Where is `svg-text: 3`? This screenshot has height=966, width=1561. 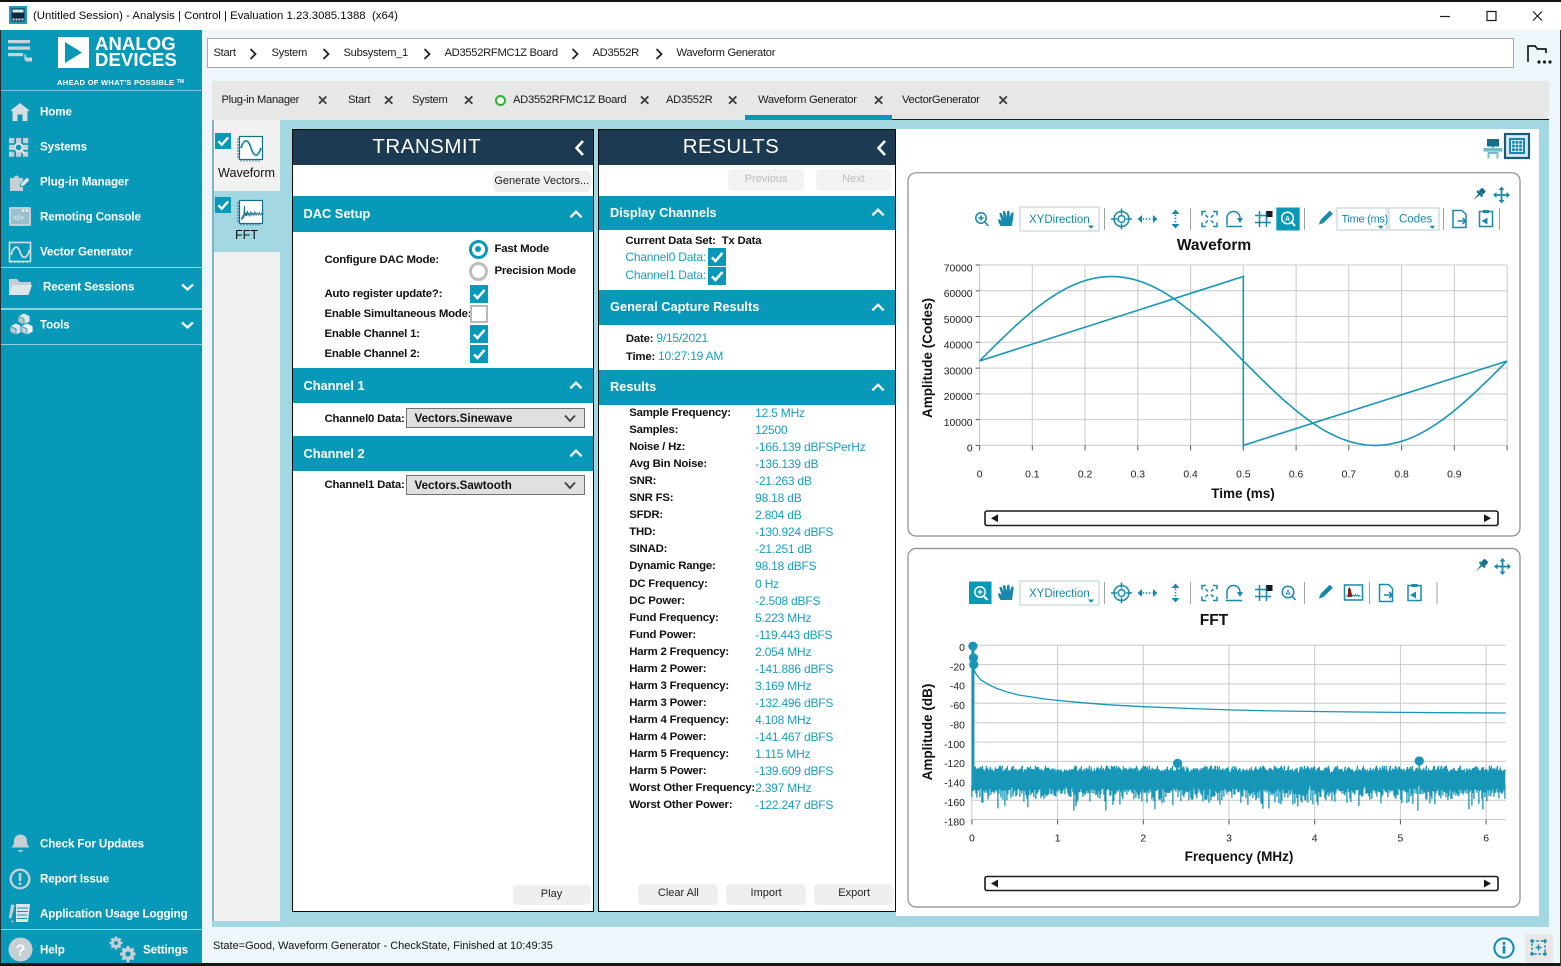 svg-text: 3 is located at coordinates (1229, 839).